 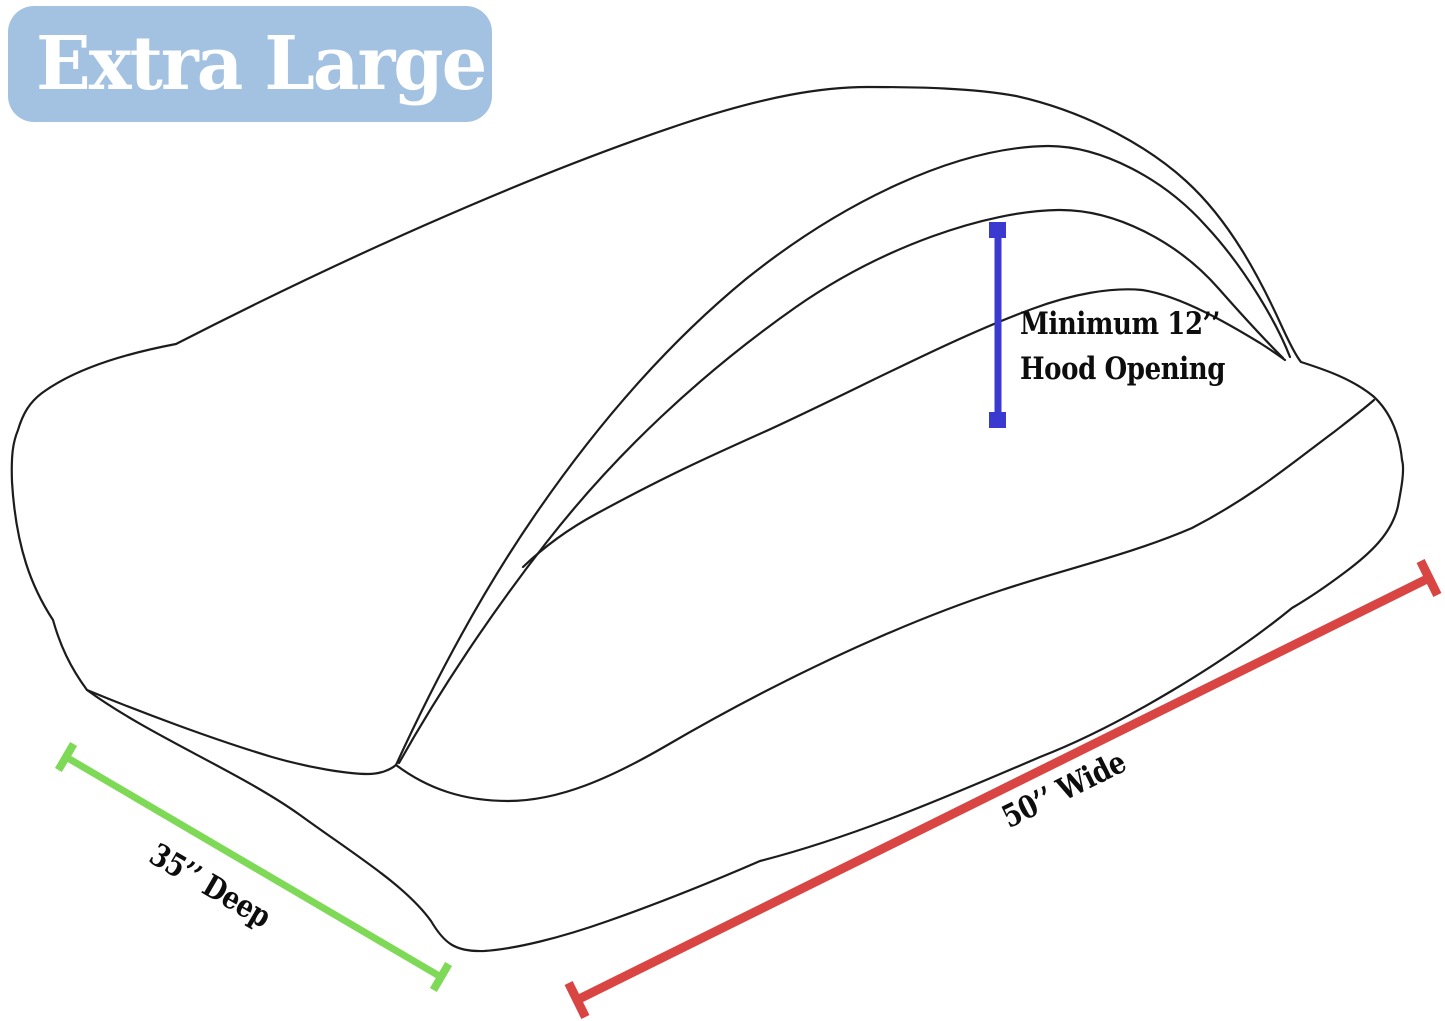 I want to click on cushion-left-seam, so click(x=241, y=732).